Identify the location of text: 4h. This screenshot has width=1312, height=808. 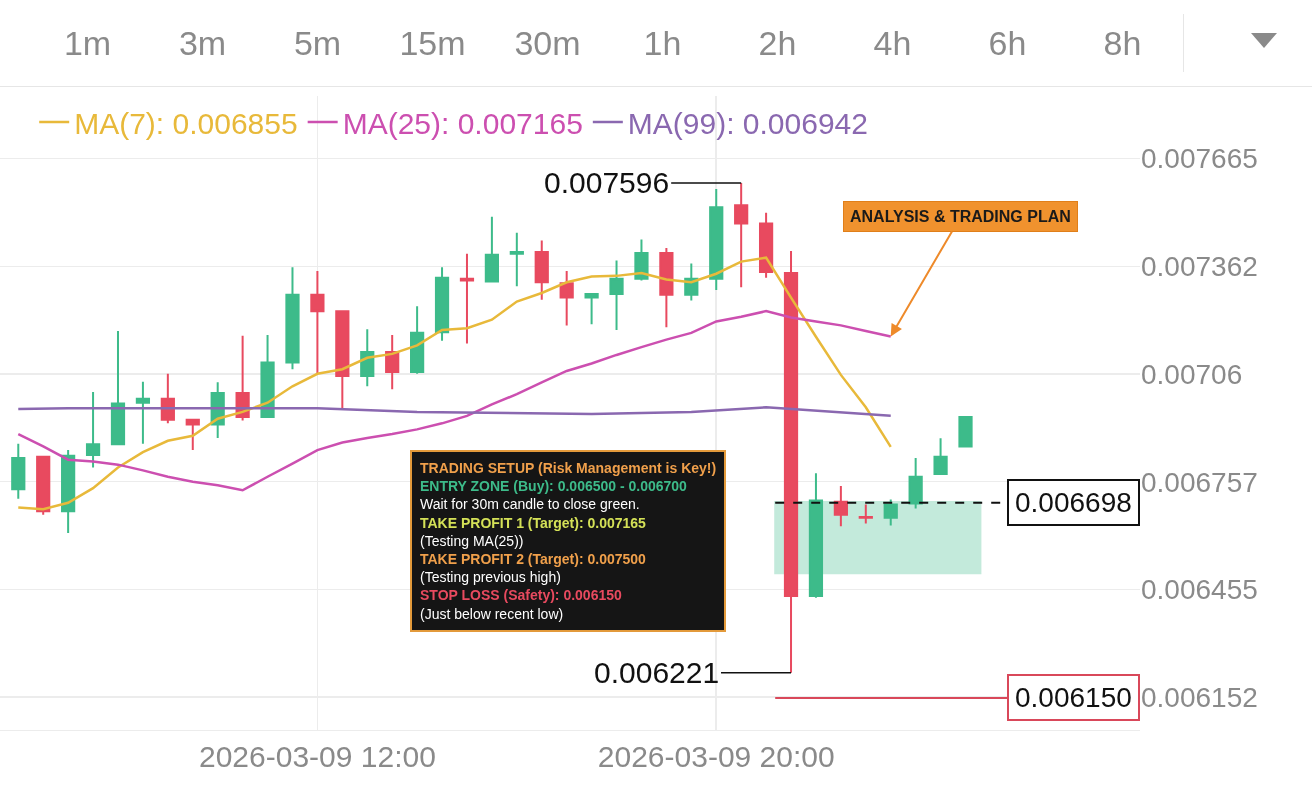
(892, 43).